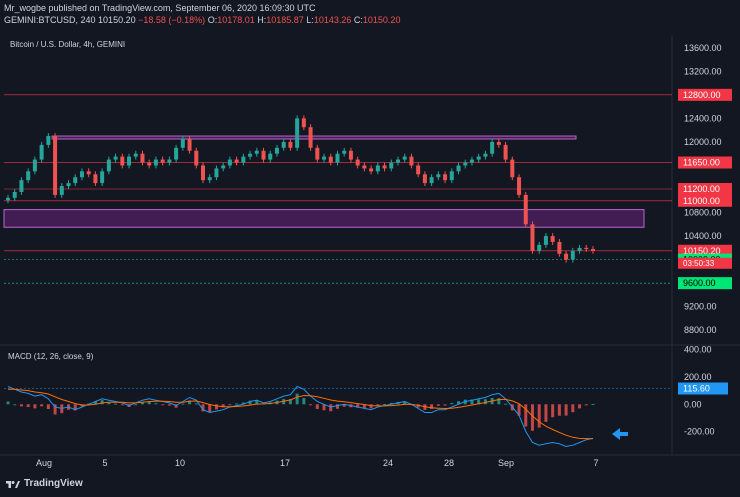 The height and width of the screenshot is (497, 740). Describe the element at coordinates (705, 189) in the screenshot. I see `price-level-badge` at that location.